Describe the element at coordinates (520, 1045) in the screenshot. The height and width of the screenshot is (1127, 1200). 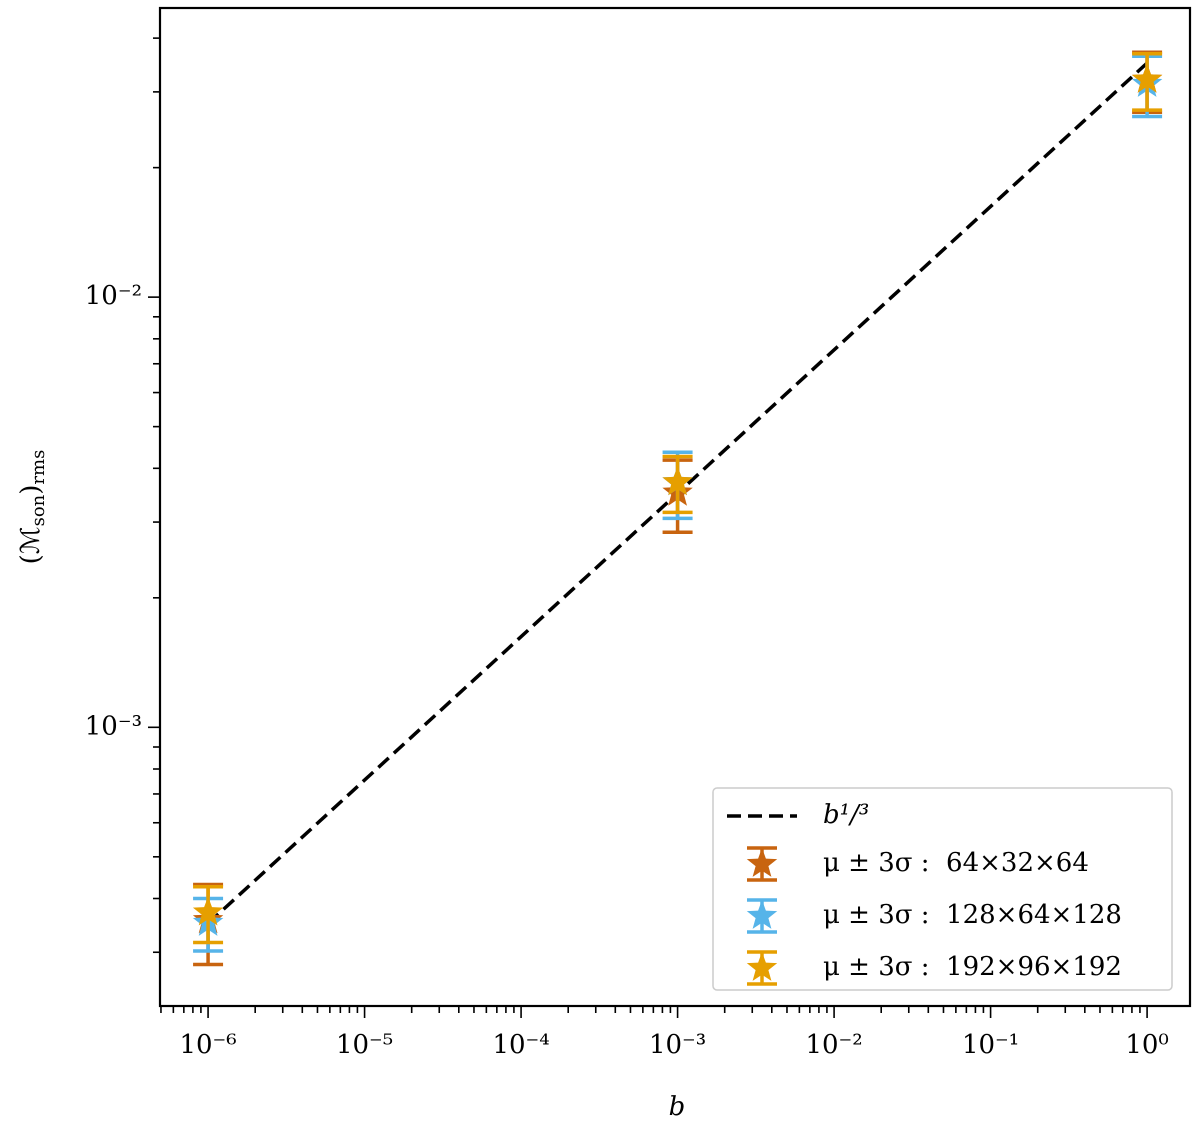
I see `x-tick-label: 10⁻⁴` at that location.